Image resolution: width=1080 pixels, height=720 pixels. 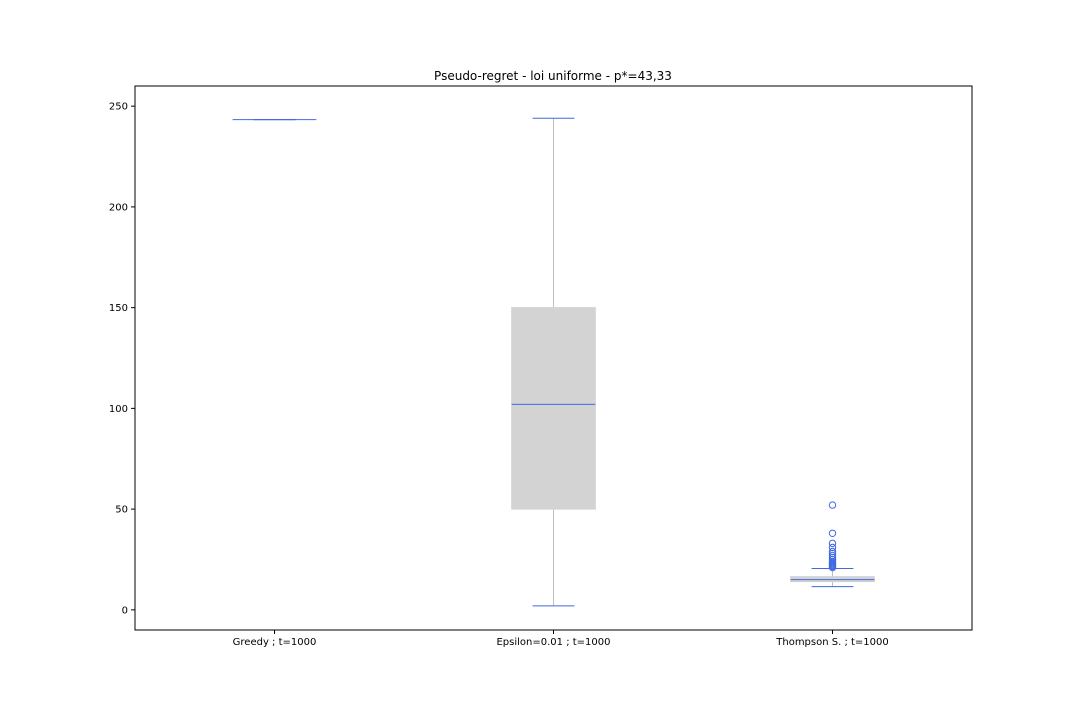 What do you see at coordinates (118, 308) in the screenshot?
I see `y-tick-label: 150` at bounding box center [118, 308].